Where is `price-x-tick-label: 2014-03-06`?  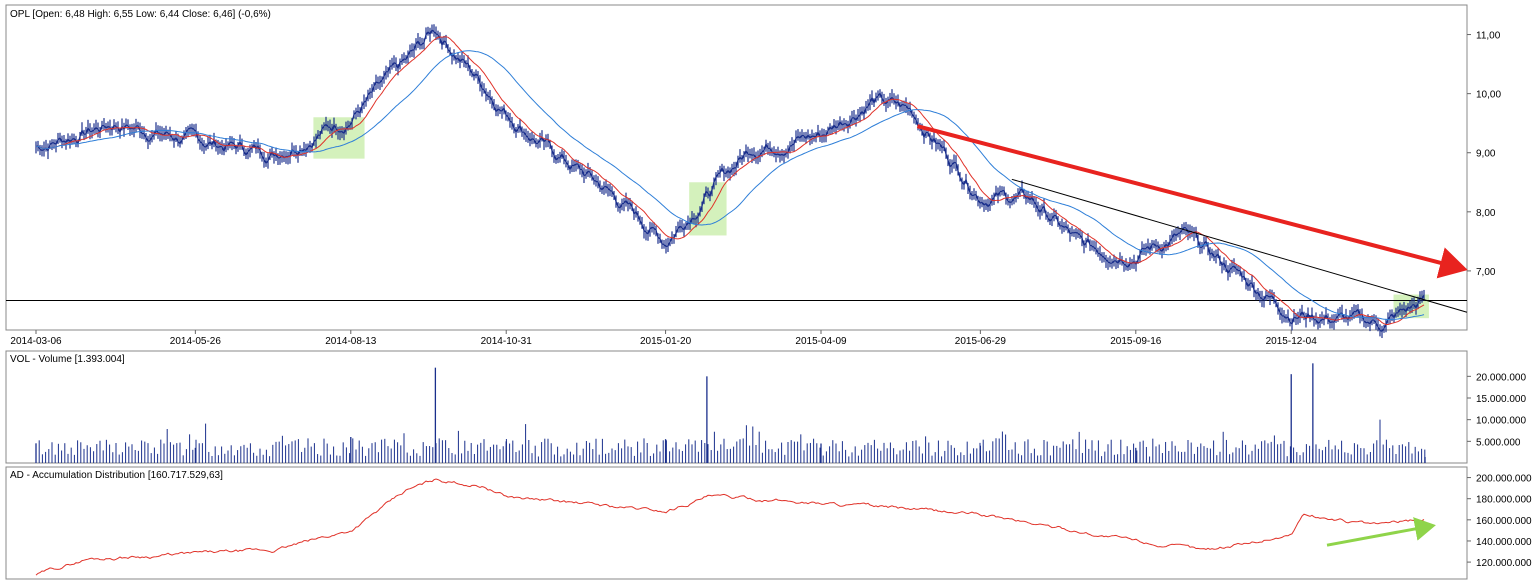 price-x-tick-label: 2014-03-06 is located at coordinates (36, 341).